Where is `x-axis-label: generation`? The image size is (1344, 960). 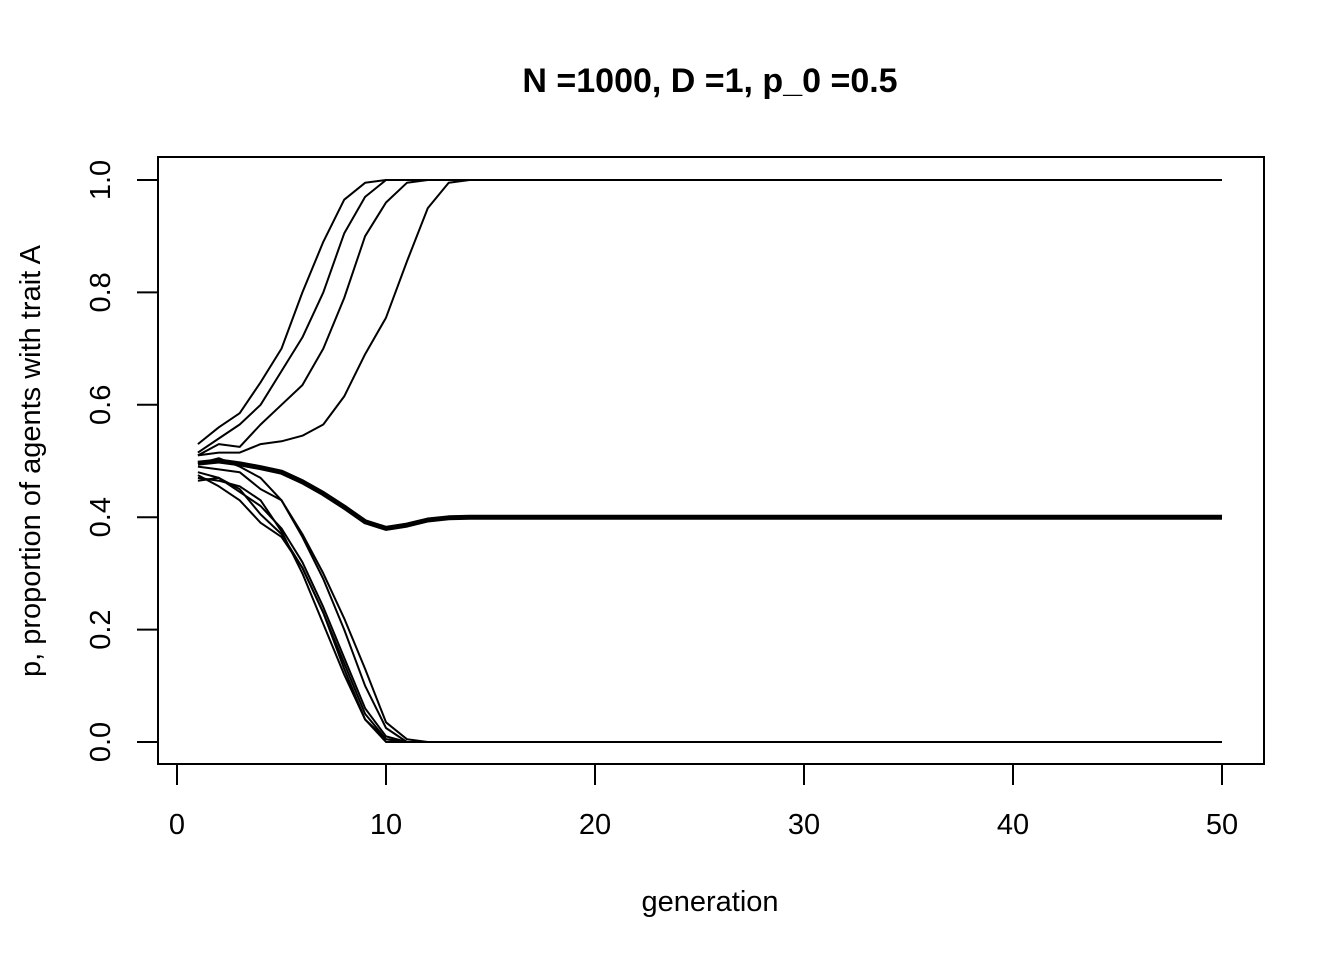
x-axis-label: generation is located at coordinates (709, 902).